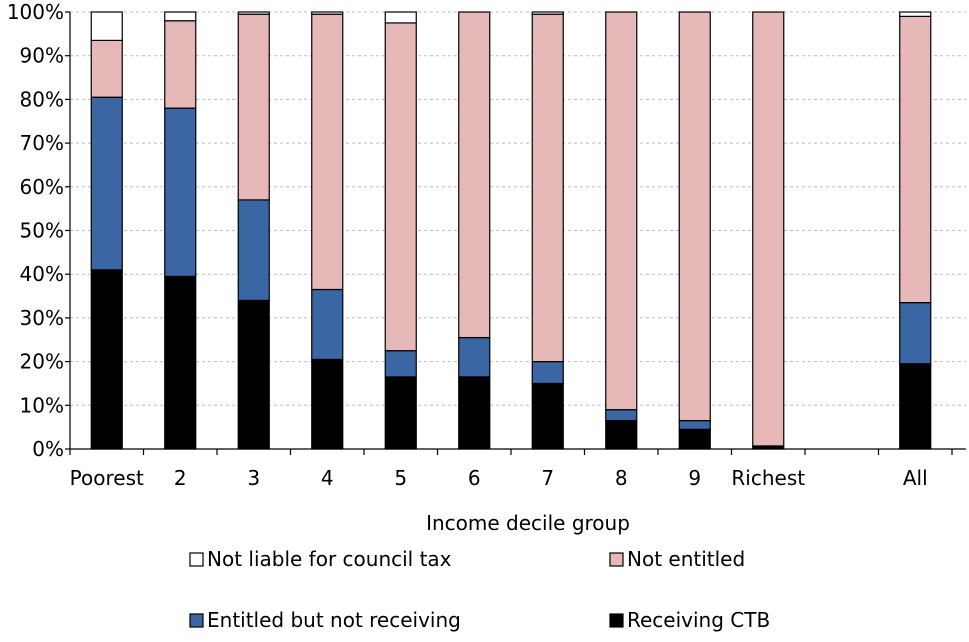 The height and width of the screenshot is (642, 969). Describe the element at coordinates (42, 187) in the screenshot. I see `y-tick-label: 60%` at that location.